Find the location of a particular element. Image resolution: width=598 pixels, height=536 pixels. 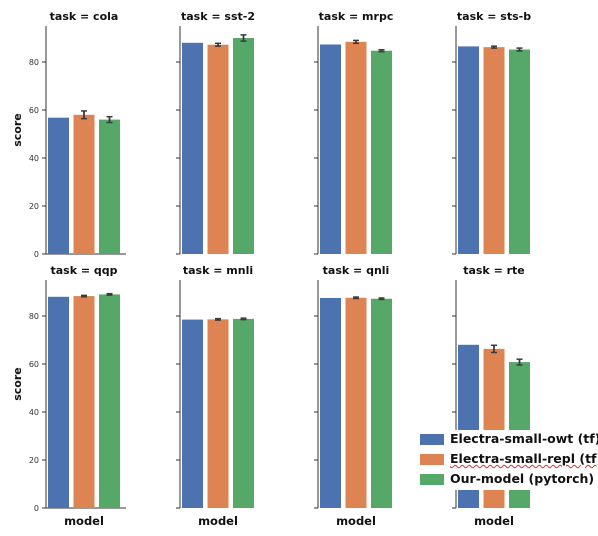

panel-title: task = qnli is located at coordinates (356, 270).